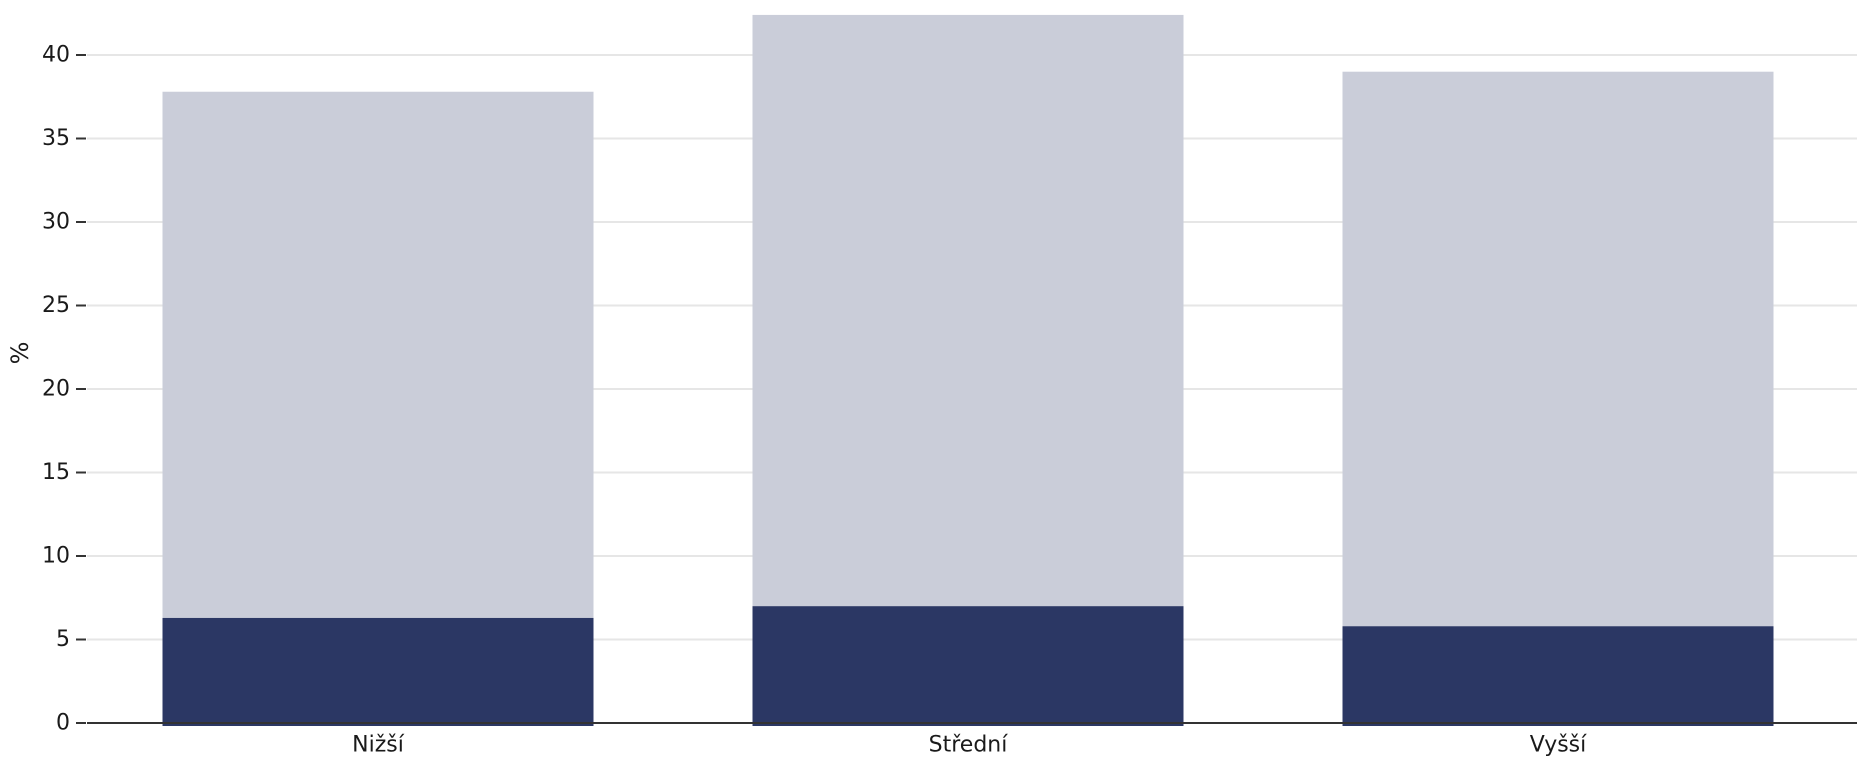 The image size is (1857, 766). What do you see at coordinates (56, 556) in the screenshot?
I see `y-tick-label: 10` at bounding box center [56, 556].